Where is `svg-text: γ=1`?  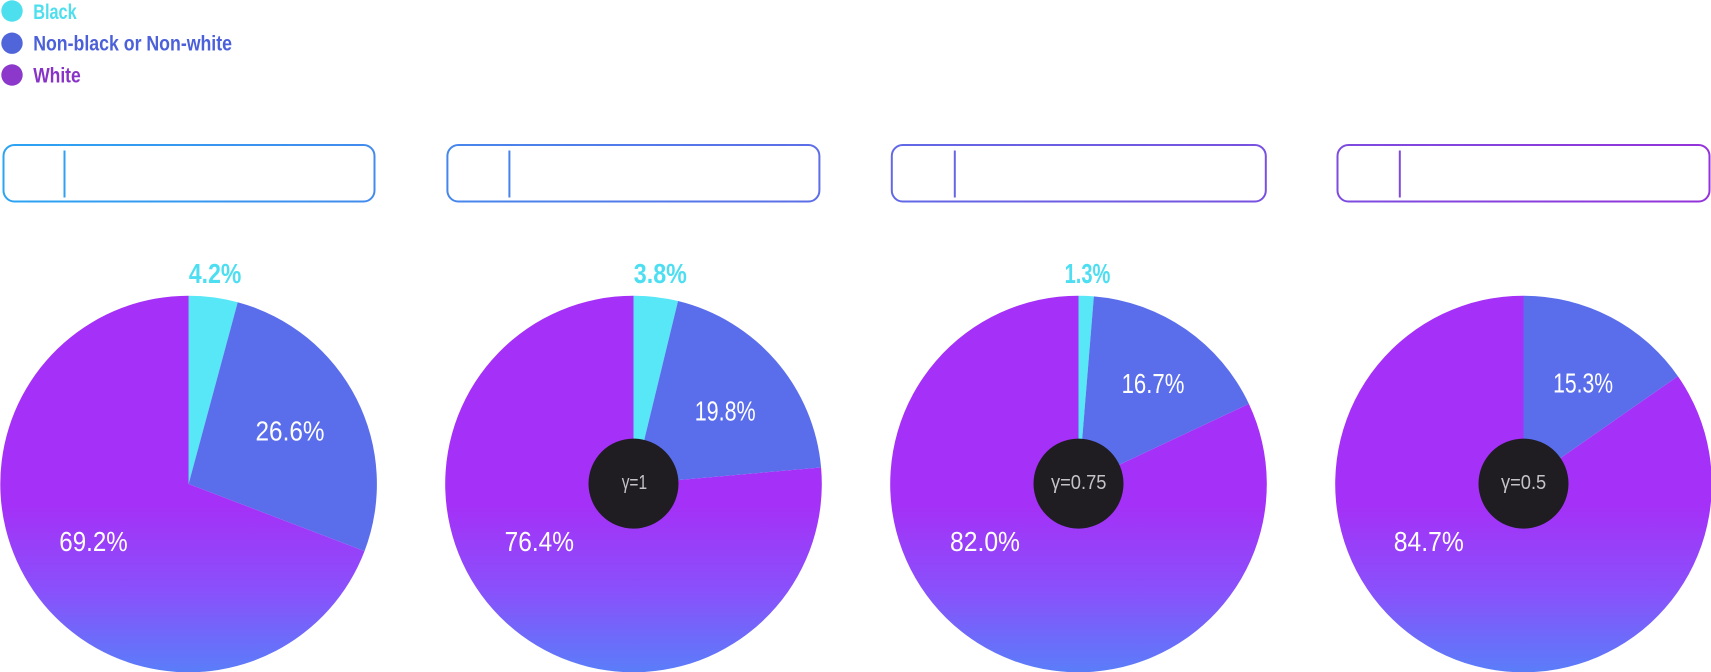 svg-text: γ=1 is located at coordinates (634, 483).